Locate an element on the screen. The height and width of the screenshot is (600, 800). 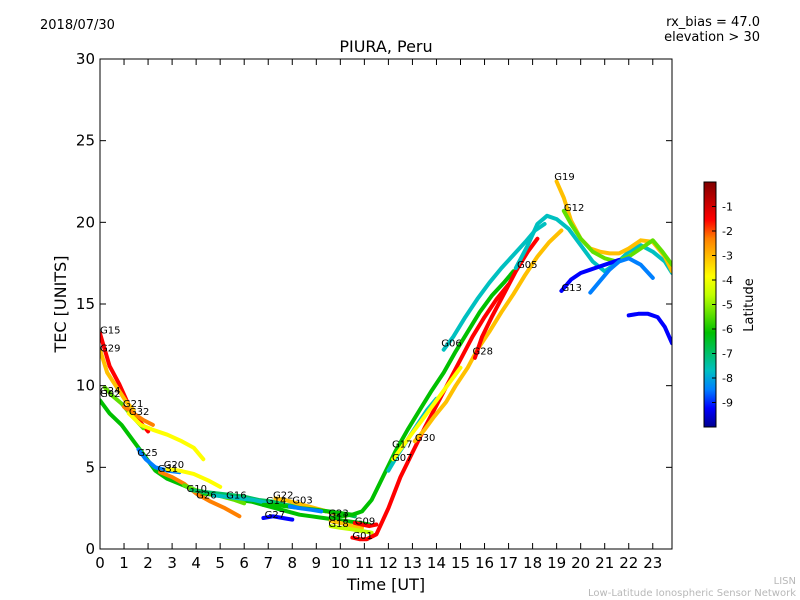
series-g28 is located at coordinates (506, 298).